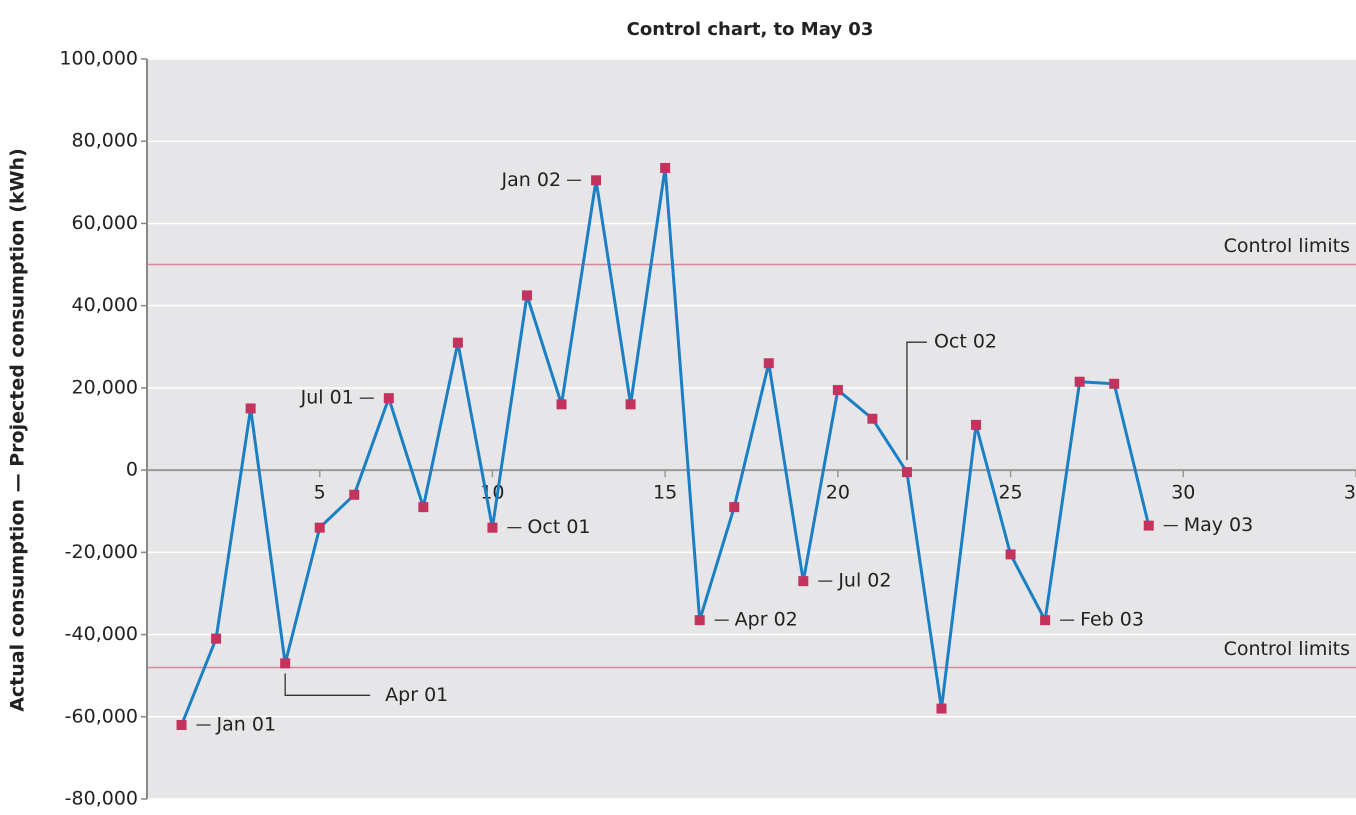 Image resolution: width=1356 pixels, height=815 pixels. What do you see at coordinates (105, 141) in the screenshot?
I see `y-tick-label: 80,000` at bounding box center [105, 141].